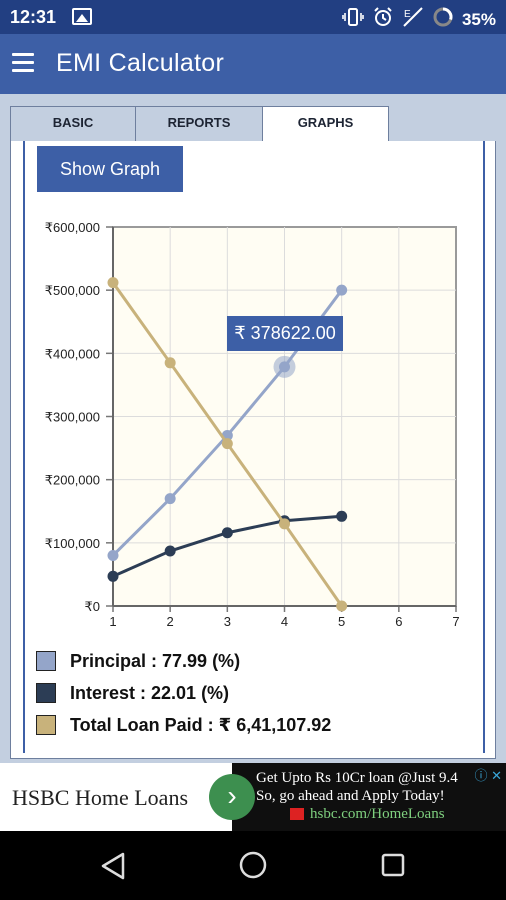 Image resolution: width=506 pixels, height=900 pixels. I want to click on battery-icon, so click(443, 19).